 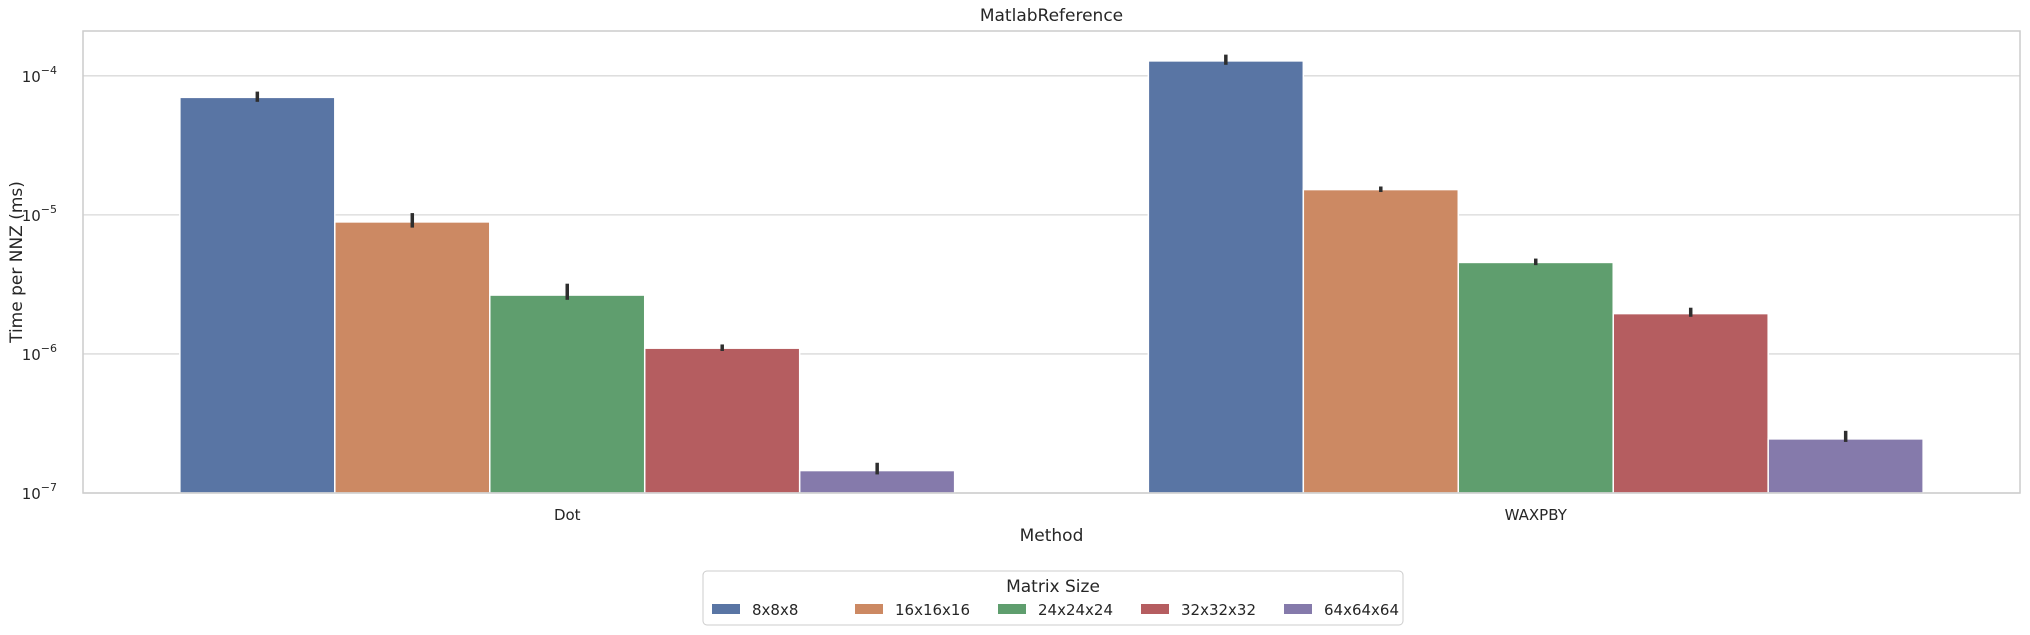 What do you see at coordinates (49, 348) in the screenshot?
I see `y-tick-exponent: −6` at bounding box center [49, 348].